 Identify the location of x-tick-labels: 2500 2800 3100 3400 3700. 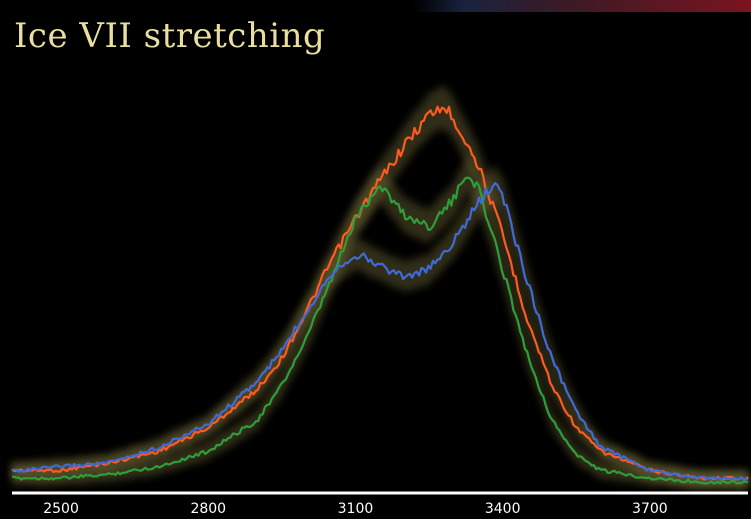
(355, 509).